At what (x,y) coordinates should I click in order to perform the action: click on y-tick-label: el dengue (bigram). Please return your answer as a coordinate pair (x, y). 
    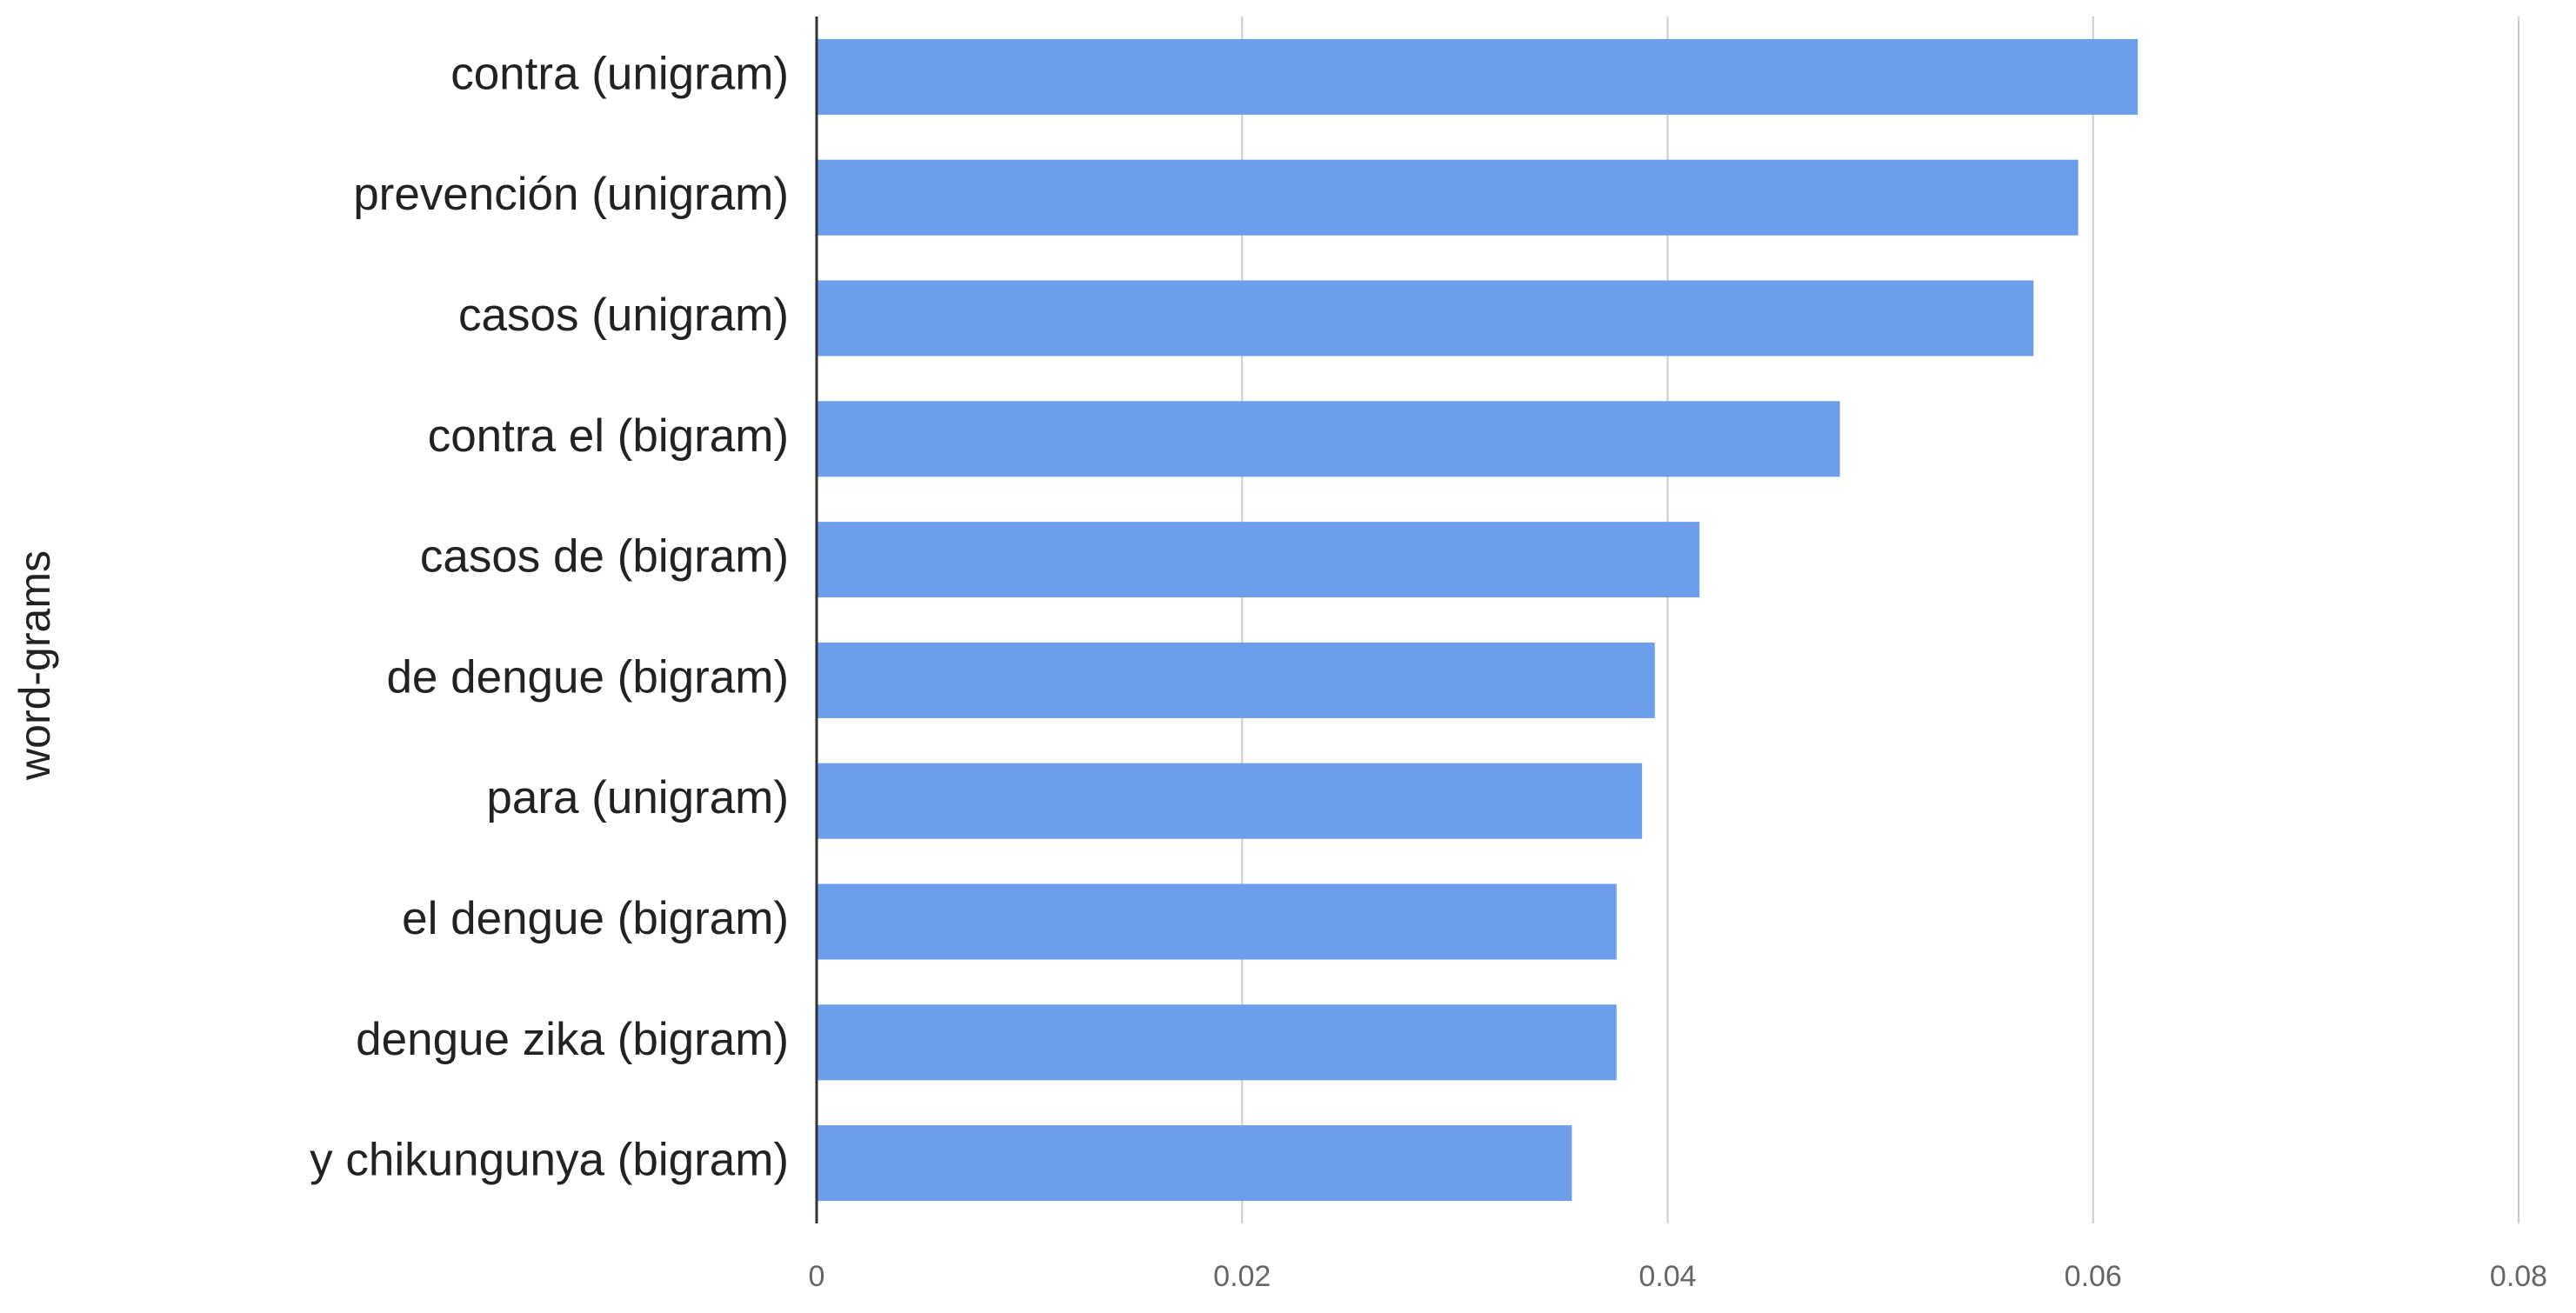
    Looking at the image, I should click on (595, 918).